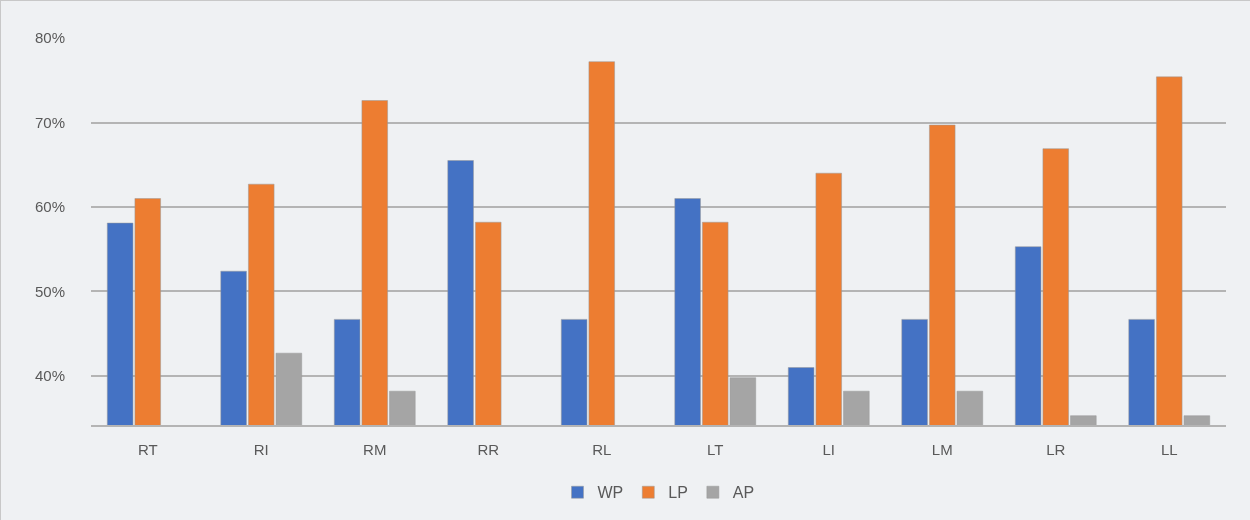 This screenshot has height=520, width=1250. Describe the element at coordinates (715, 449) in the screenshot. I see `x-tick-label: LT` at that location.